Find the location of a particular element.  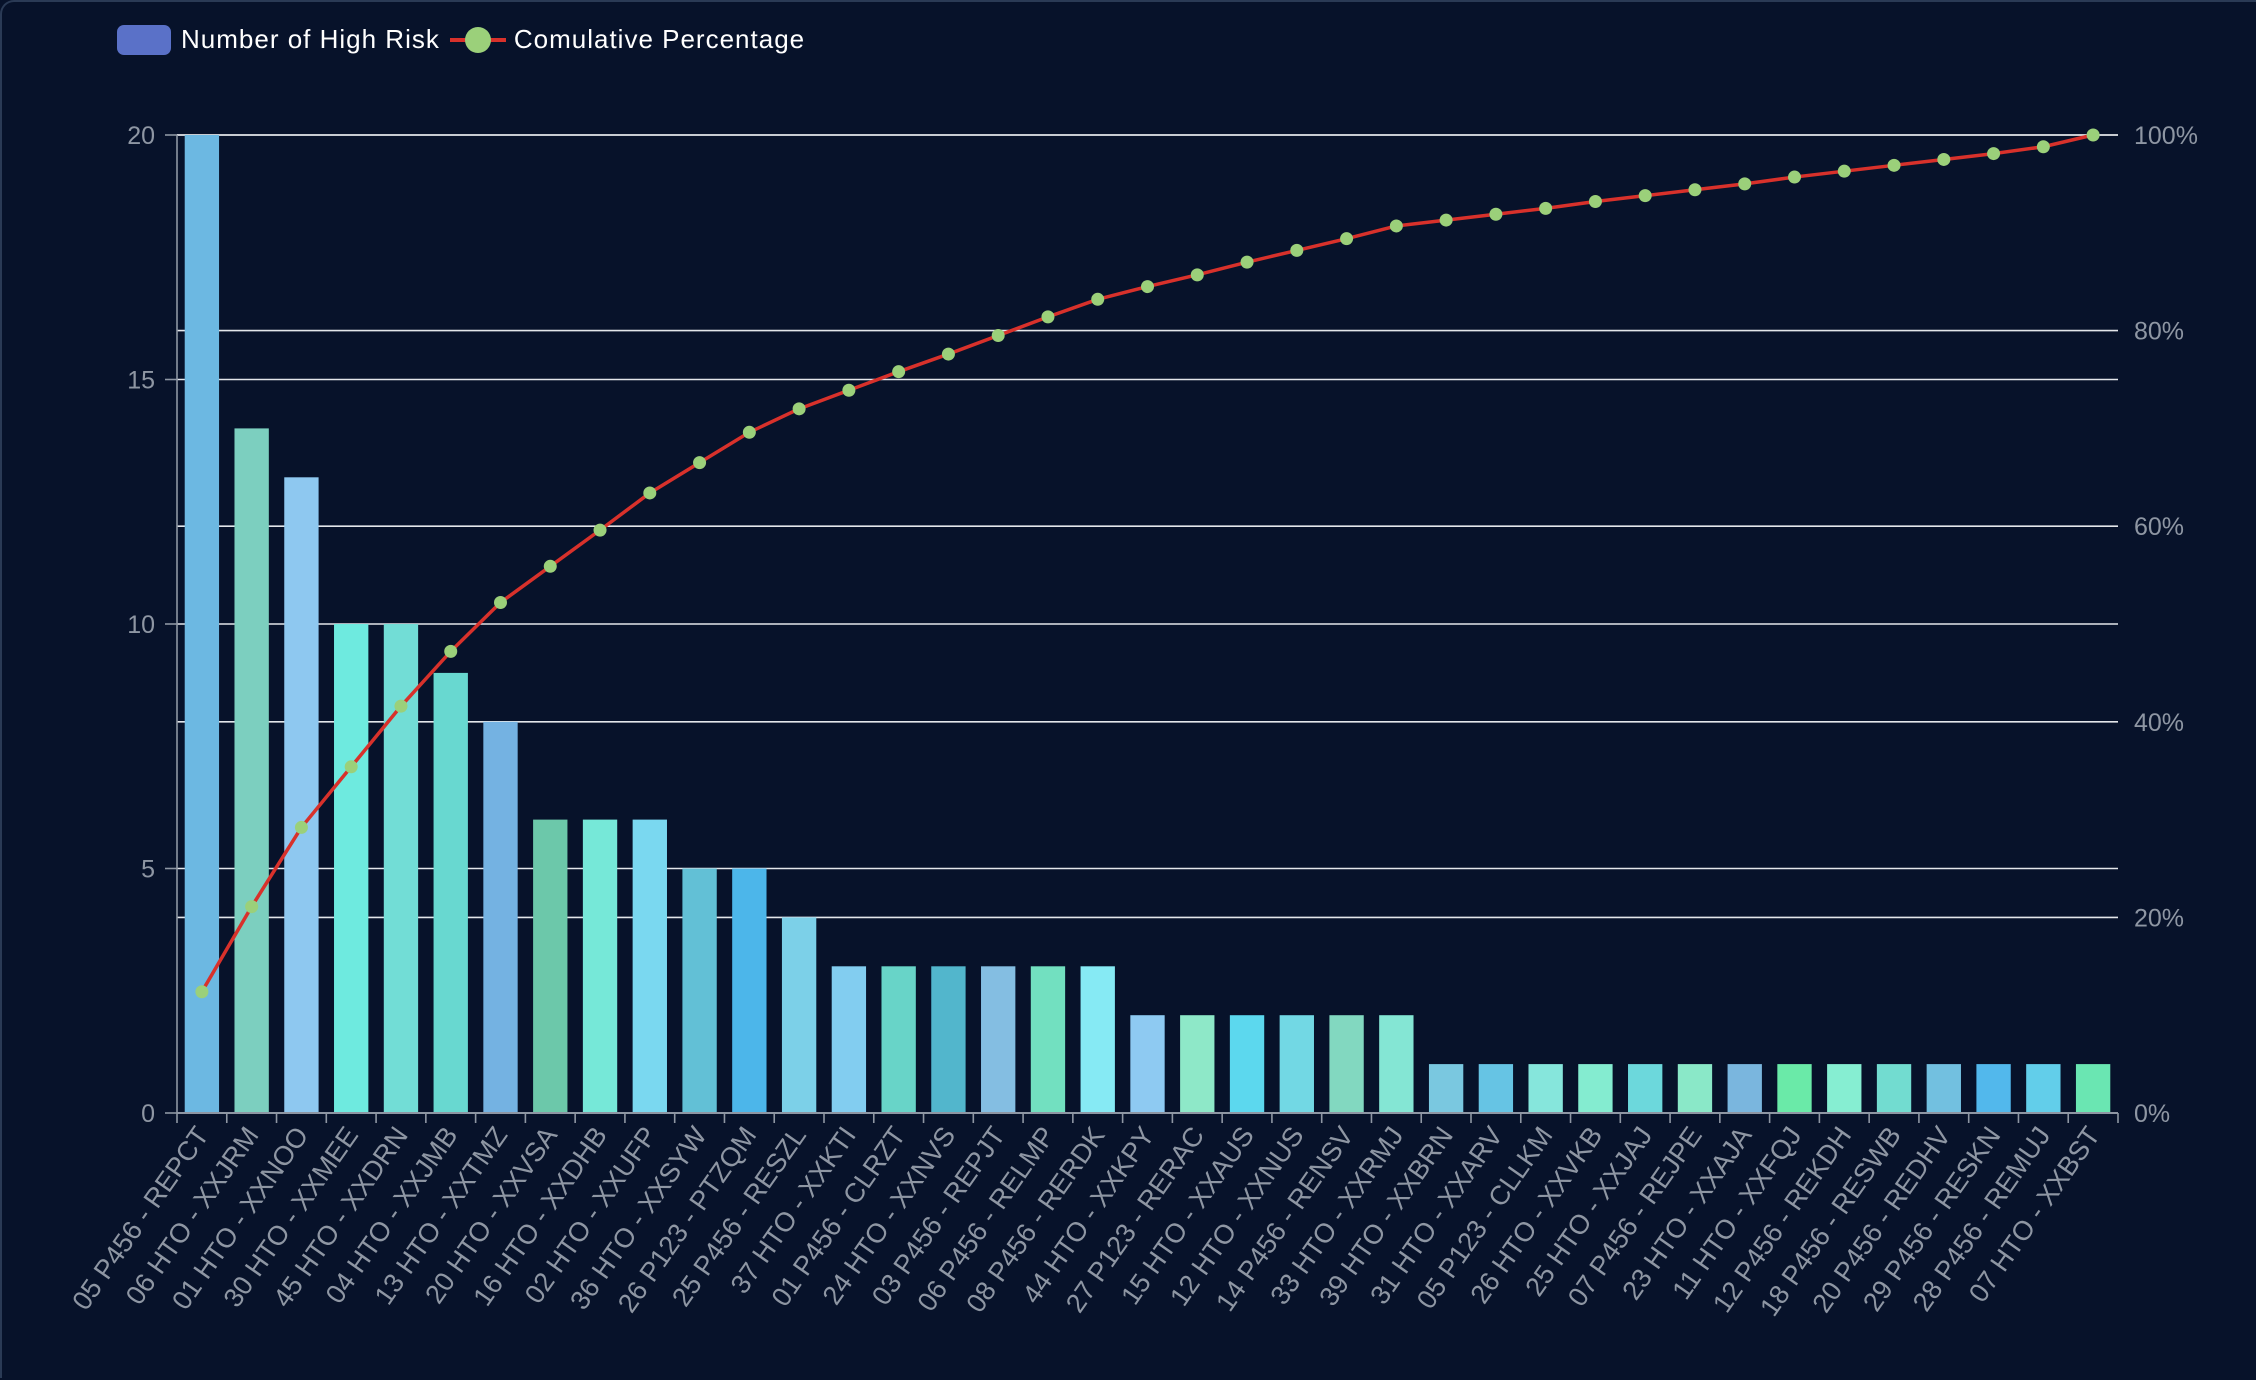

y-right-tick-label: 80% is located at coordinates (2159, 332).